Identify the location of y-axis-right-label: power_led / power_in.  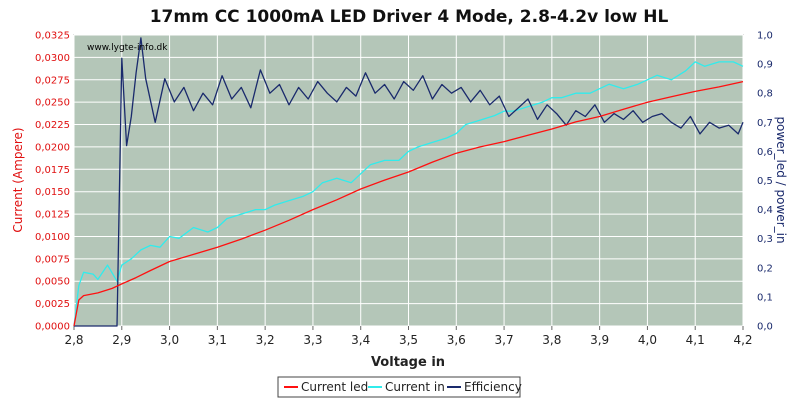
(781, 179).